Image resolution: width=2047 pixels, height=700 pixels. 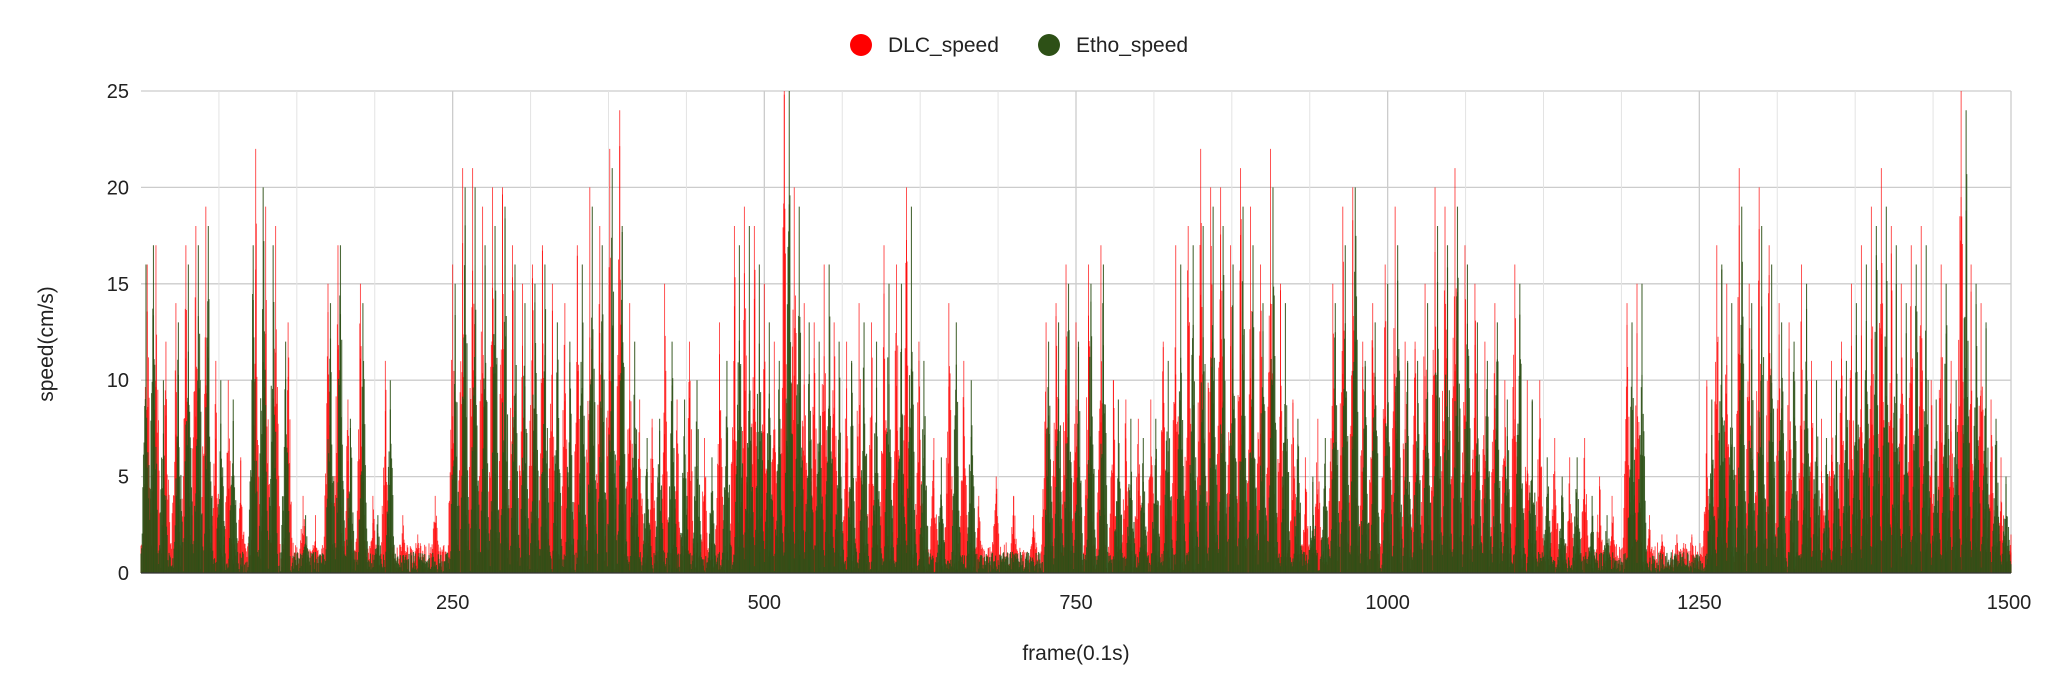 I want to click on legend-item-etho-speed: Etho_speed, so click(x=1113, y=45).